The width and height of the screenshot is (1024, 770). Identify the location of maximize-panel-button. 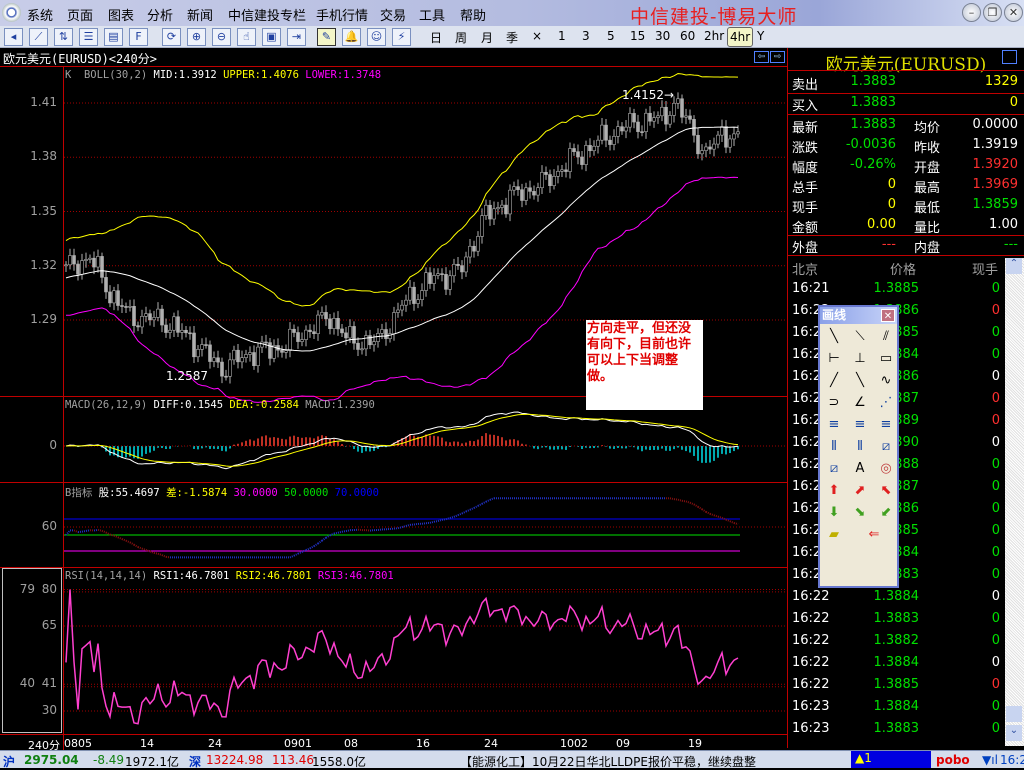
(1009, 57).